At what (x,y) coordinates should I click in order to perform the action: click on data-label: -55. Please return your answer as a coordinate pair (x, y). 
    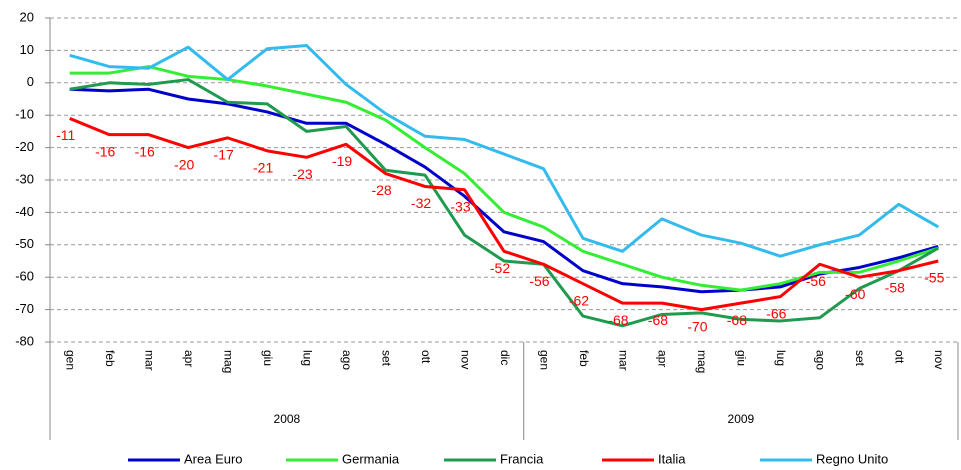
    Looking at the image, I should click on (934, 278).